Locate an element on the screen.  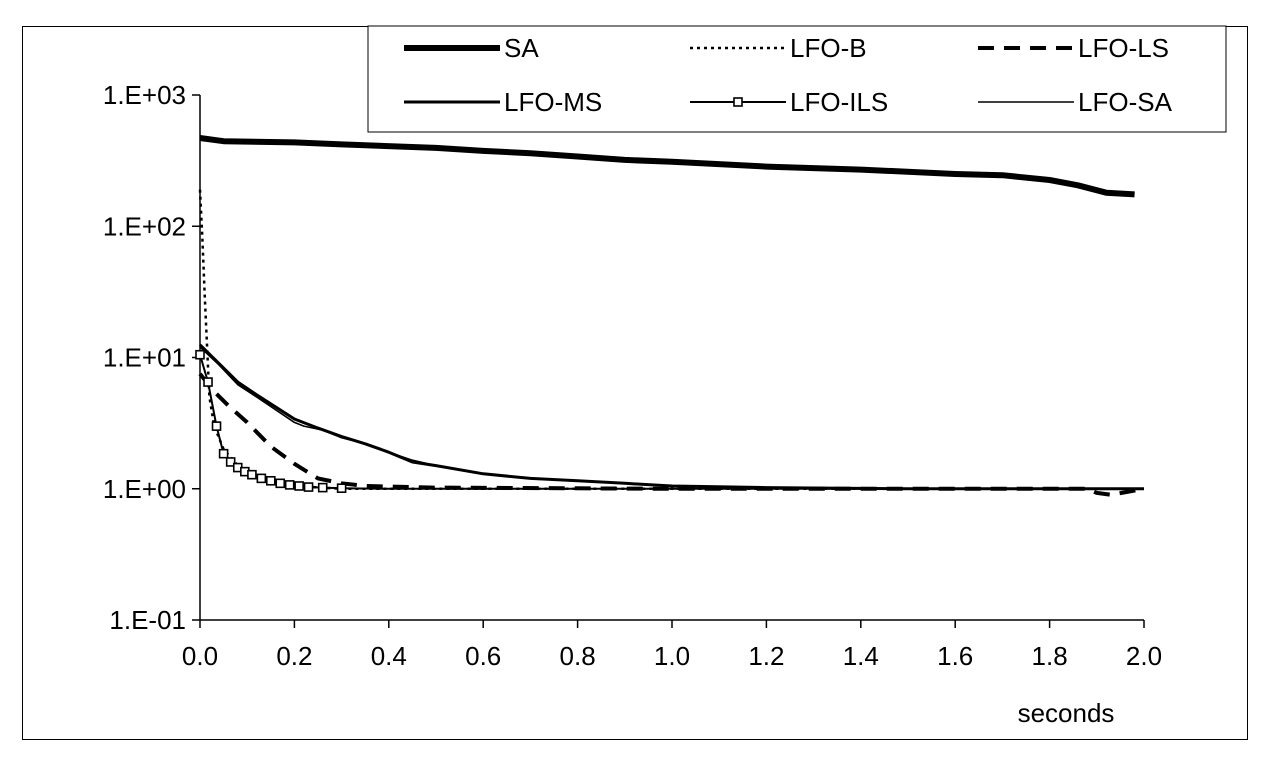
x-tick-label: 0.0 is located at coordinates (200, 656).